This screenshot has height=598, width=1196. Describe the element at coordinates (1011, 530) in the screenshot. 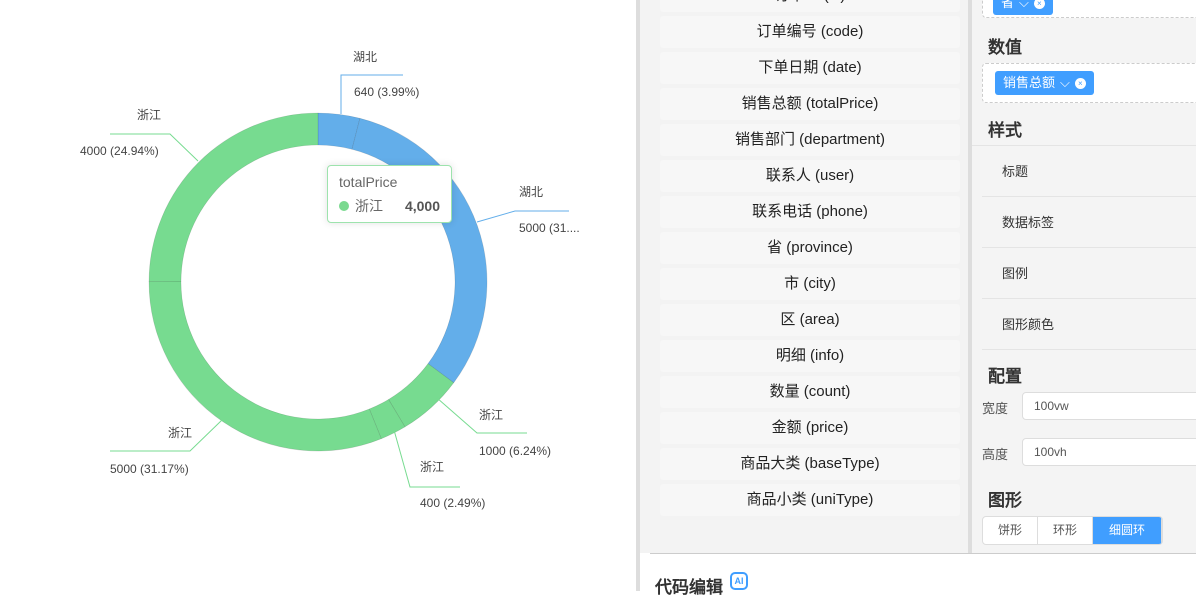

I see `shape-option-pie: 饼形` at that location.